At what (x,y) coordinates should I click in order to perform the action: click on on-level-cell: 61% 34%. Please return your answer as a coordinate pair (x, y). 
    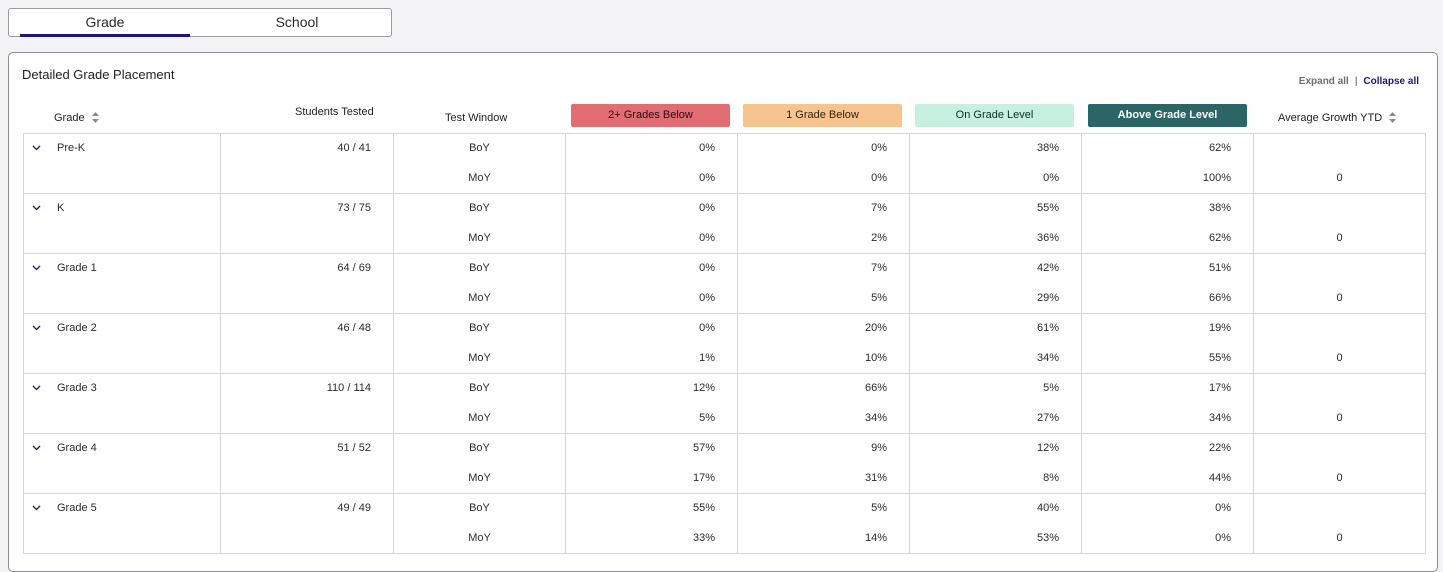
    Looking at the image, I should click on (995, 343).